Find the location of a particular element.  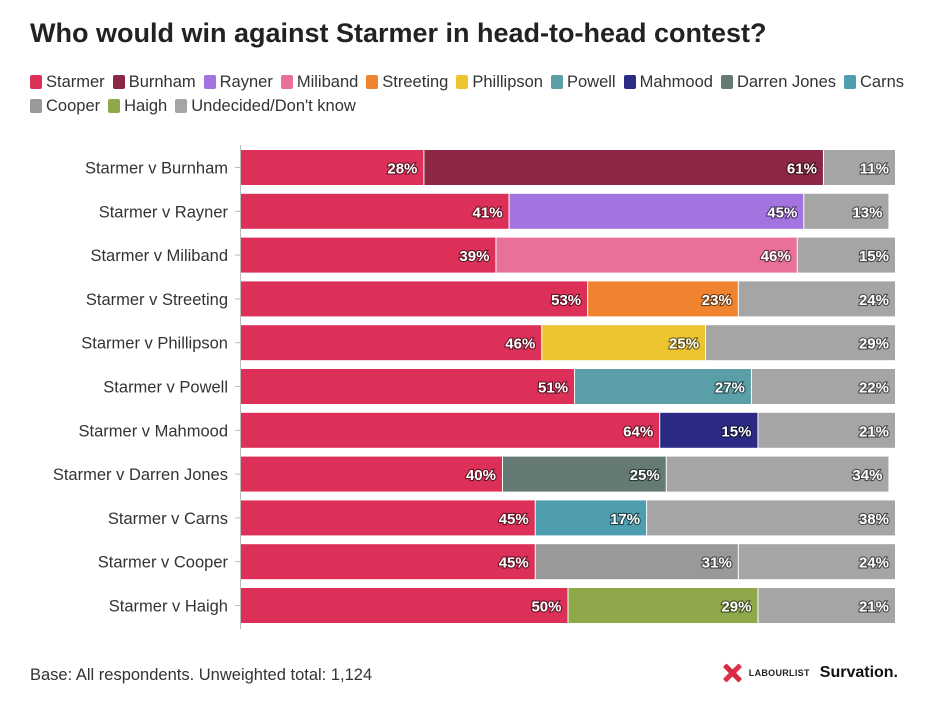

legend-item: Undecided/Don't know is located at coordinates (265, 106).